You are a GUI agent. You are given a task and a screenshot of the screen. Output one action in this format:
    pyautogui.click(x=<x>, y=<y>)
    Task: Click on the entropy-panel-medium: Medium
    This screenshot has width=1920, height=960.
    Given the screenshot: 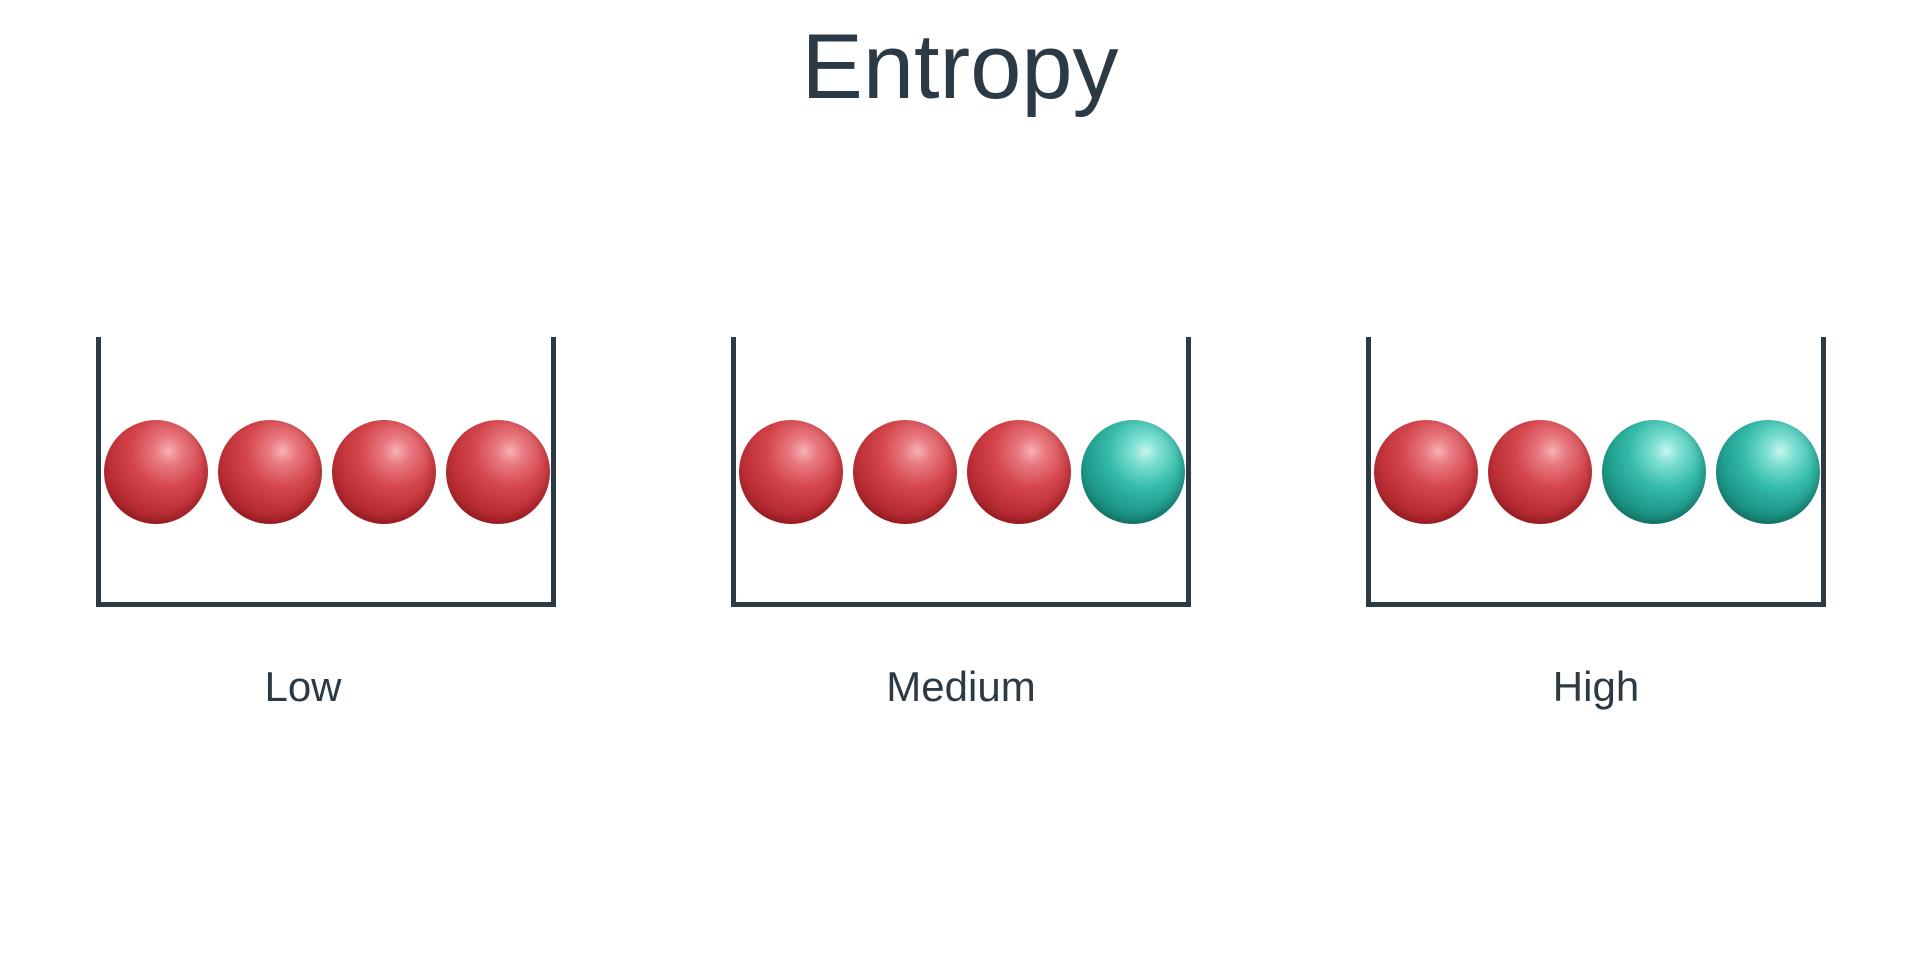 What is the action you would take?
    pyautogui.click(x=961, y=523)
    